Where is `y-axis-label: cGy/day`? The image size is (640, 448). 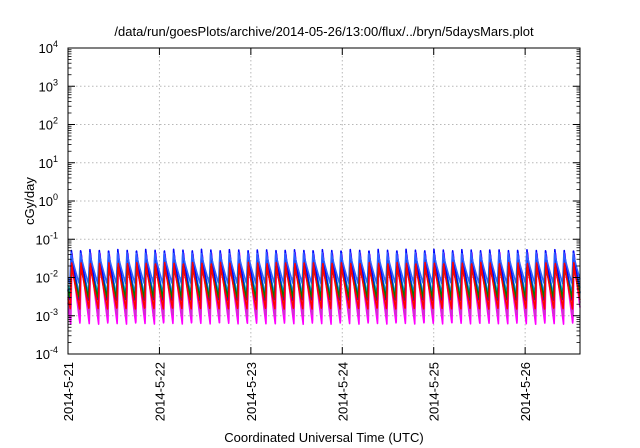 y-axis-label: cGy/day is located at coordinates (29, 201).